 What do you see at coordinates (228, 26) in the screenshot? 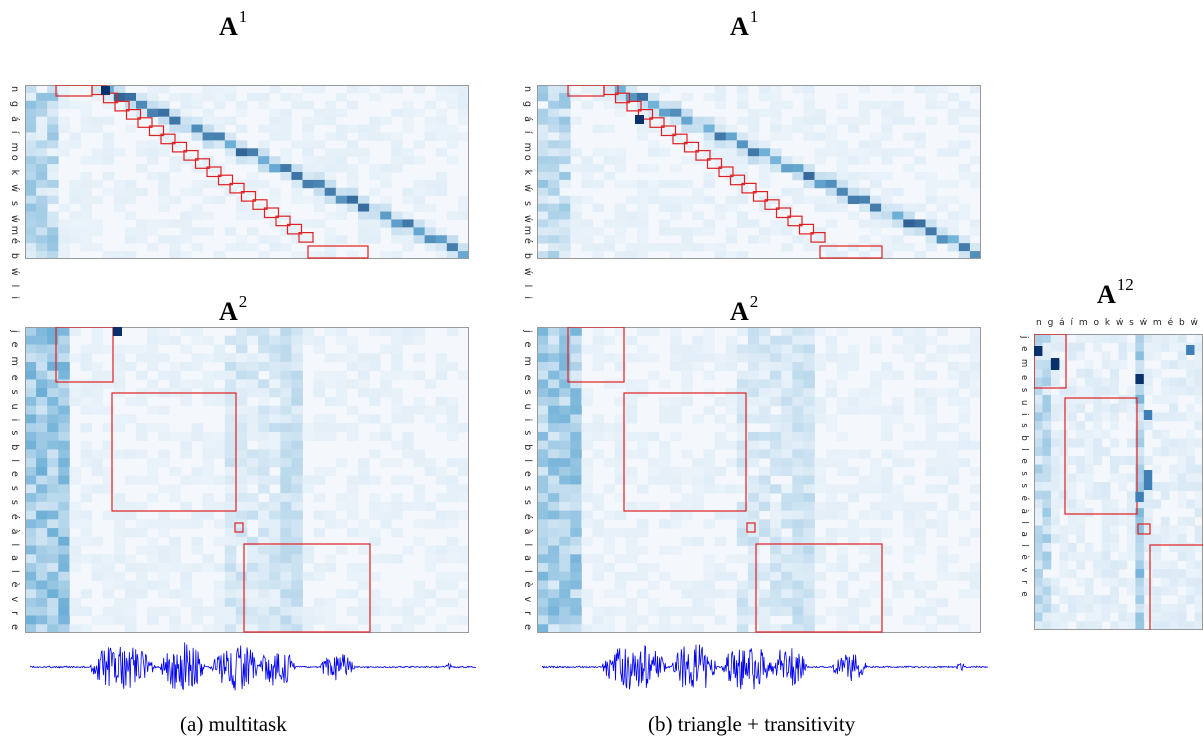
I see `title-letter: A` at bounding box center [228, 26].